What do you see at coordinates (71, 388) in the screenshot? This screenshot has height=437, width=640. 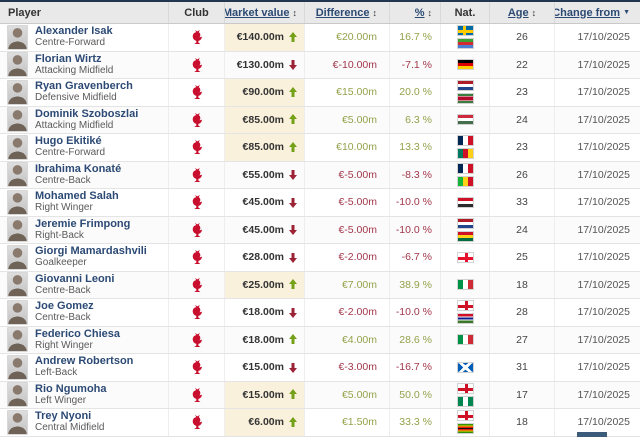 I see `player-name-link: Rio Ngumoha` at bounding box center [71, 388].